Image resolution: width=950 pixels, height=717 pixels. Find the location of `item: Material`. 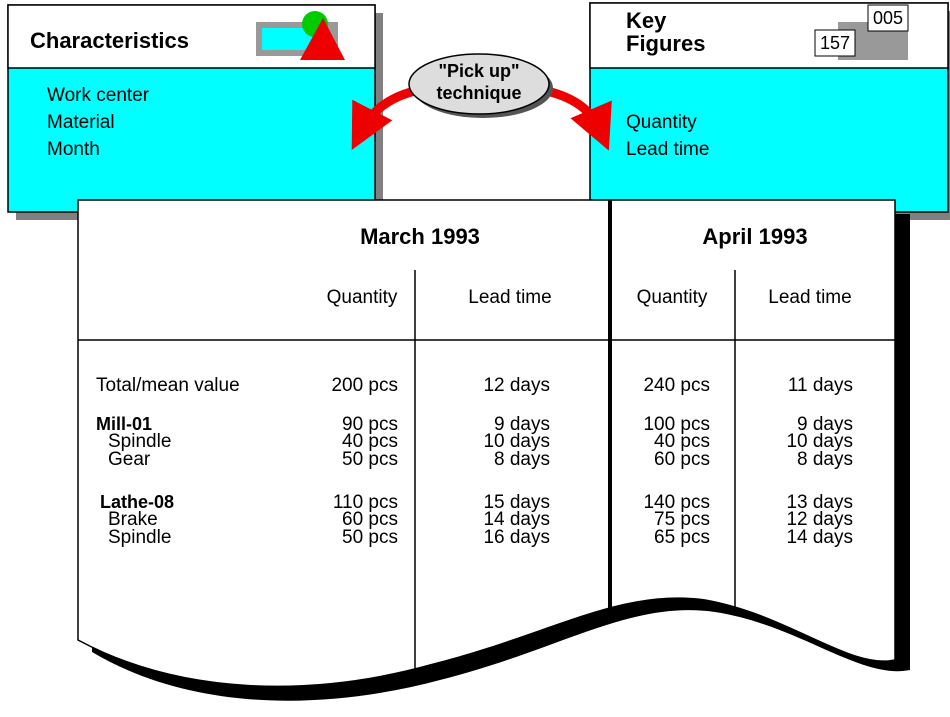

item: Material is located at coordinates (81, 122).